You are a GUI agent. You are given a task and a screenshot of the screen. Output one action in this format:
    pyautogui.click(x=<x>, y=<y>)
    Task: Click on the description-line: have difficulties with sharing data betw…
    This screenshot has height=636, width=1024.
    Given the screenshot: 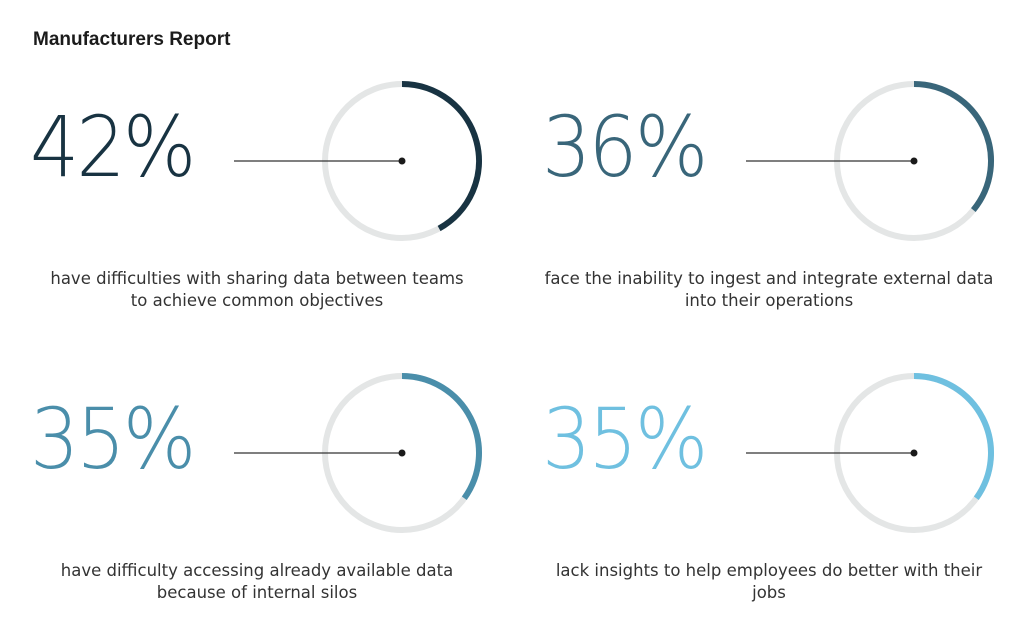 What is the action you would take?
    pyautogui.click(x=257, y=278)
    